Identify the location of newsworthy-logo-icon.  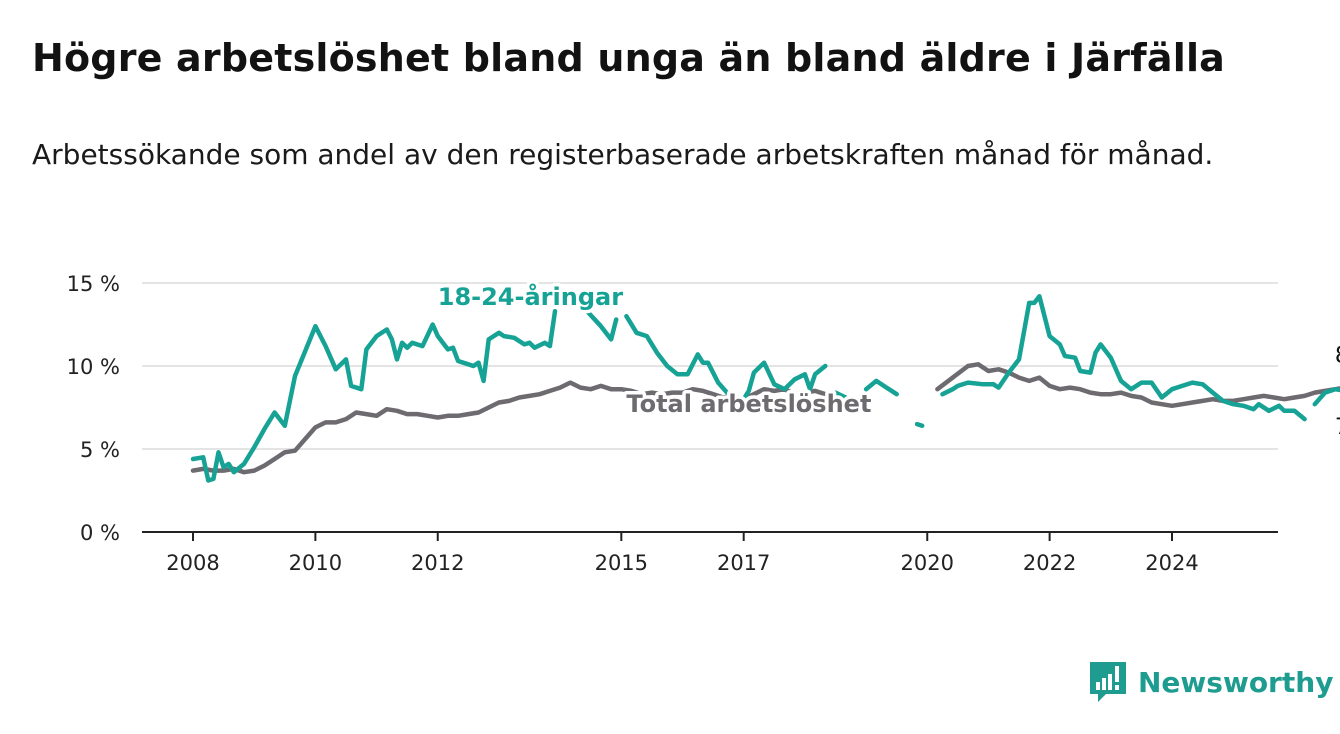
(1108, 682).